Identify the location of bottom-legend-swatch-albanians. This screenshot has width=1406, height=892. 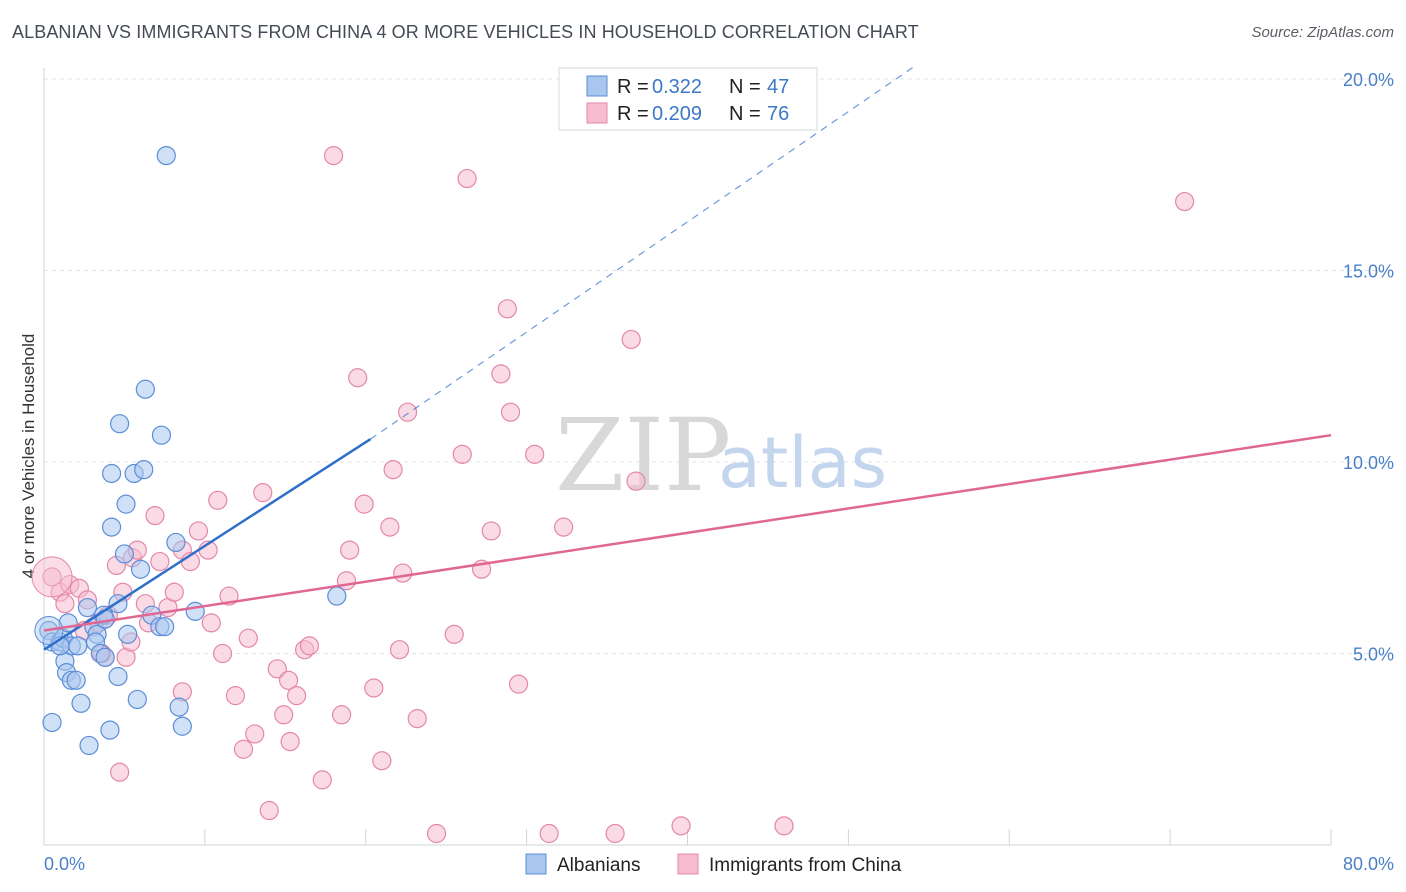
(536, 864).